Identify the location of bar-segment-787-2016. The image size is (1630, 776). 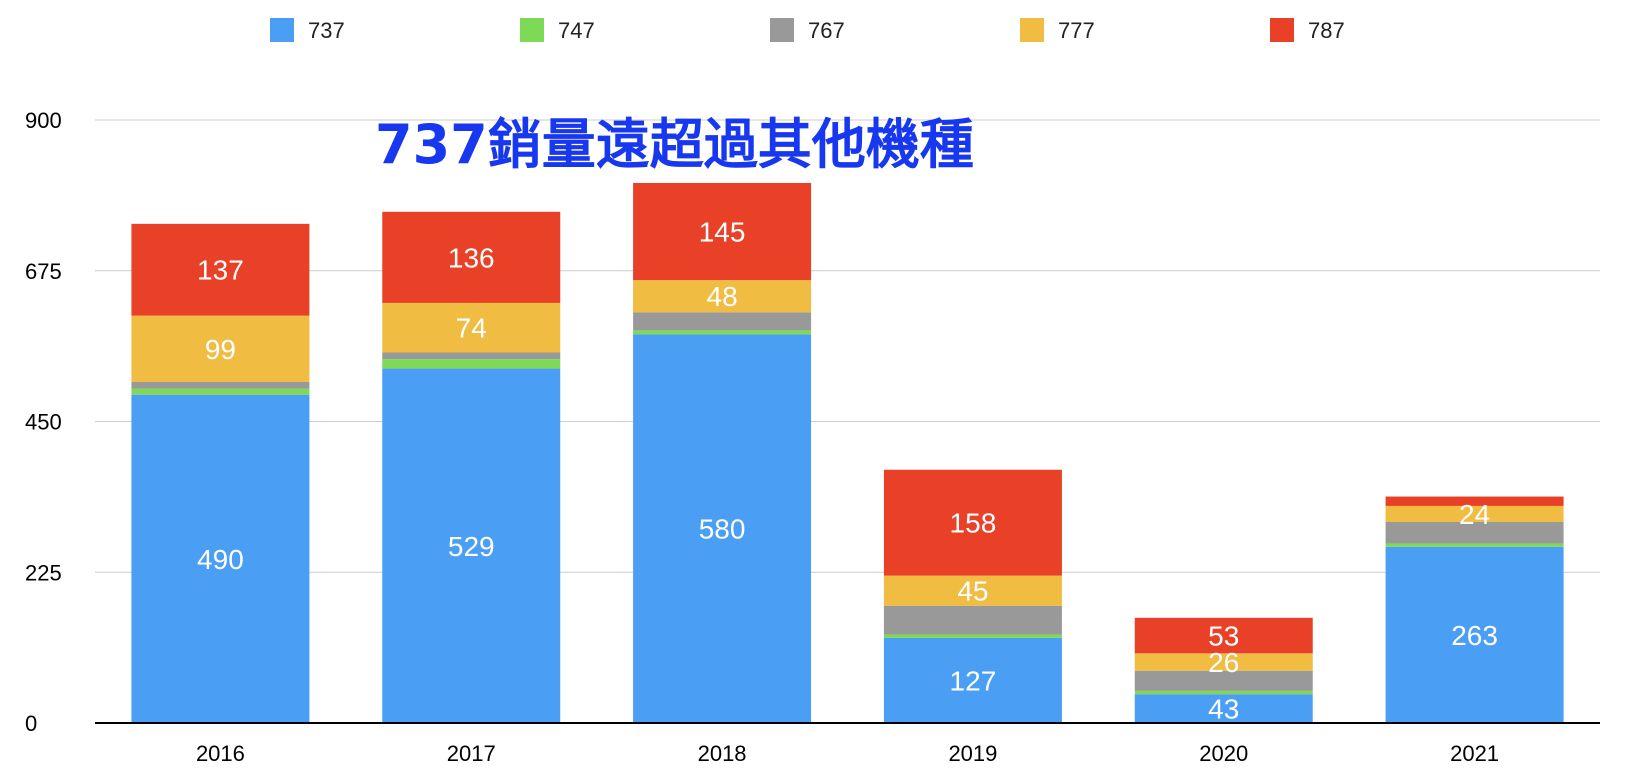
(220, 269).